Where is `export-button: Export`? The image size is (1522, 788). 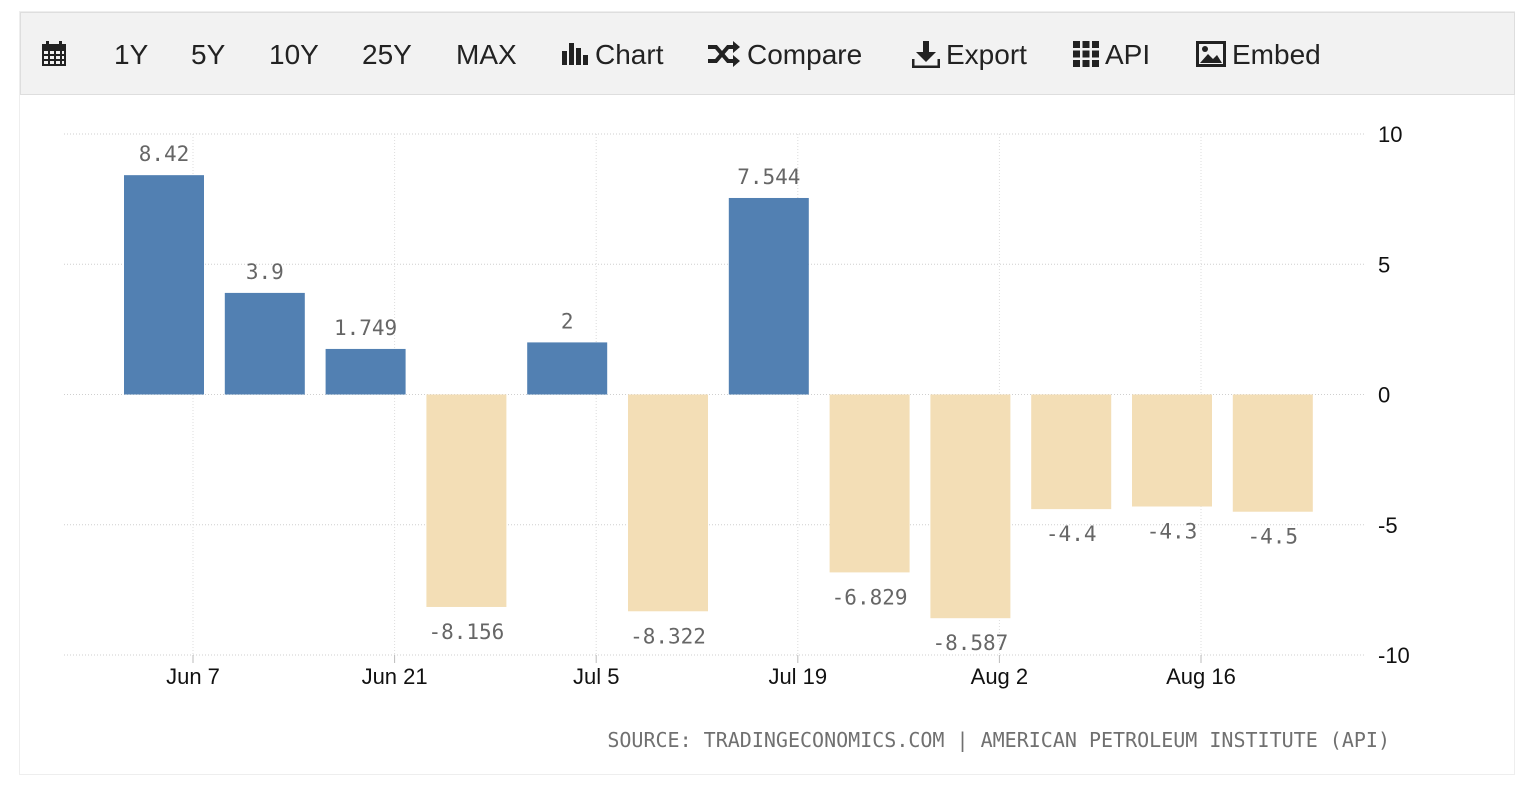 export-button: Export is located at coordinates (969, 54).